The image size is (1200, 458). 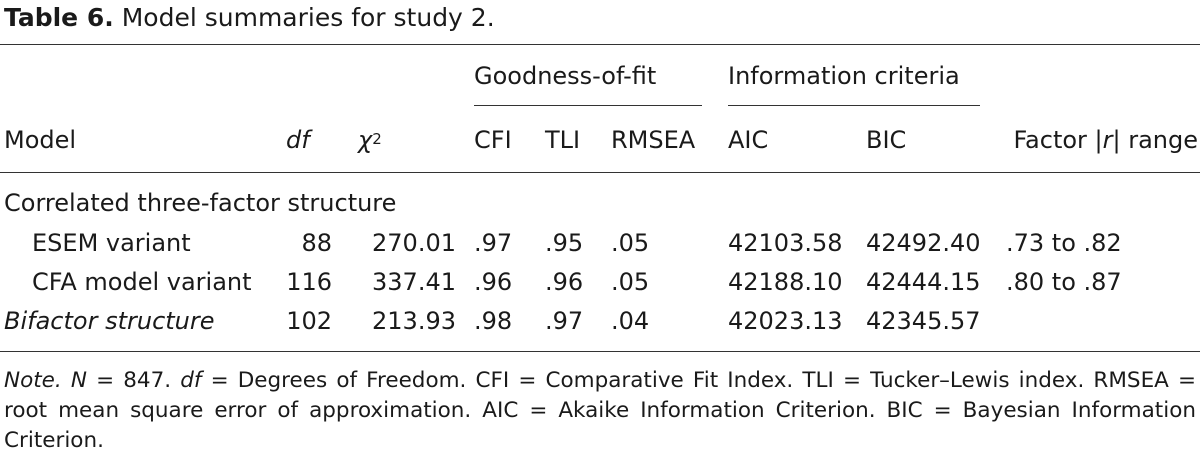 I want to click on column-header-cfi: CFI, so click(x=493, y=140).